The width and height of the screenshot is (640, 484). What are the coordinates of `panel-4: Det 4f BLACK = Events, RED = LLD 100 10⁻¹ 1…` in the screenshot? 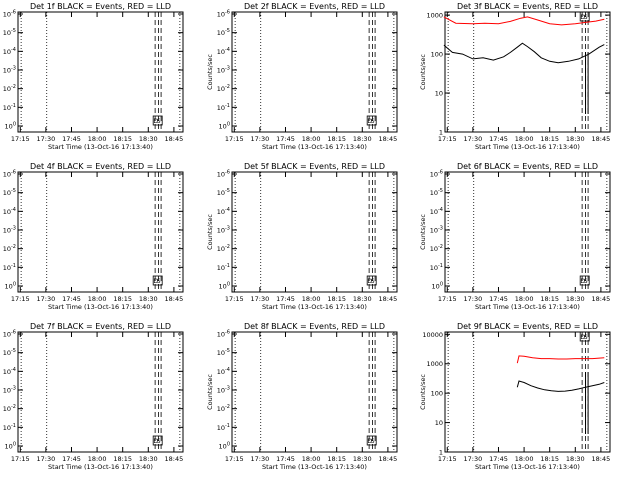 It's located at (93, 236).